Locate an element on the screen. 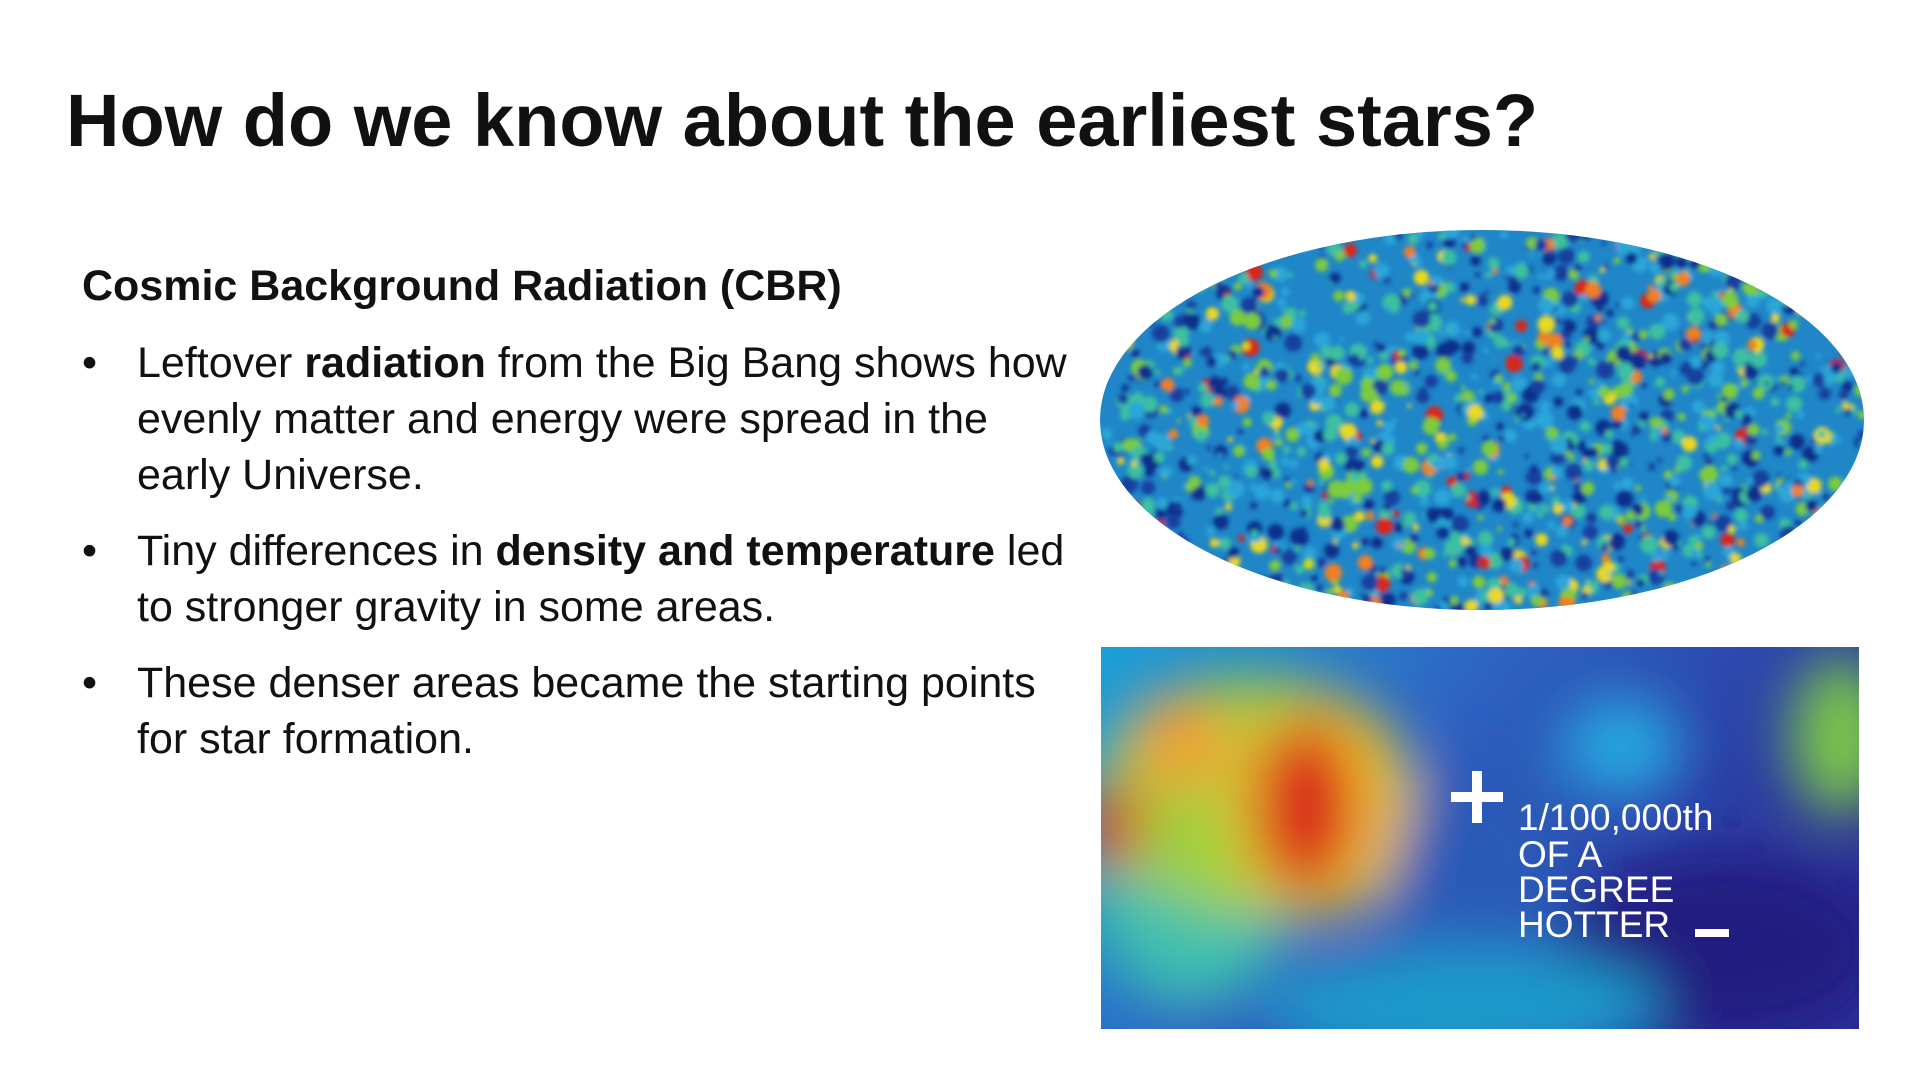  minus-sign is located at coordinates (1712, 933).